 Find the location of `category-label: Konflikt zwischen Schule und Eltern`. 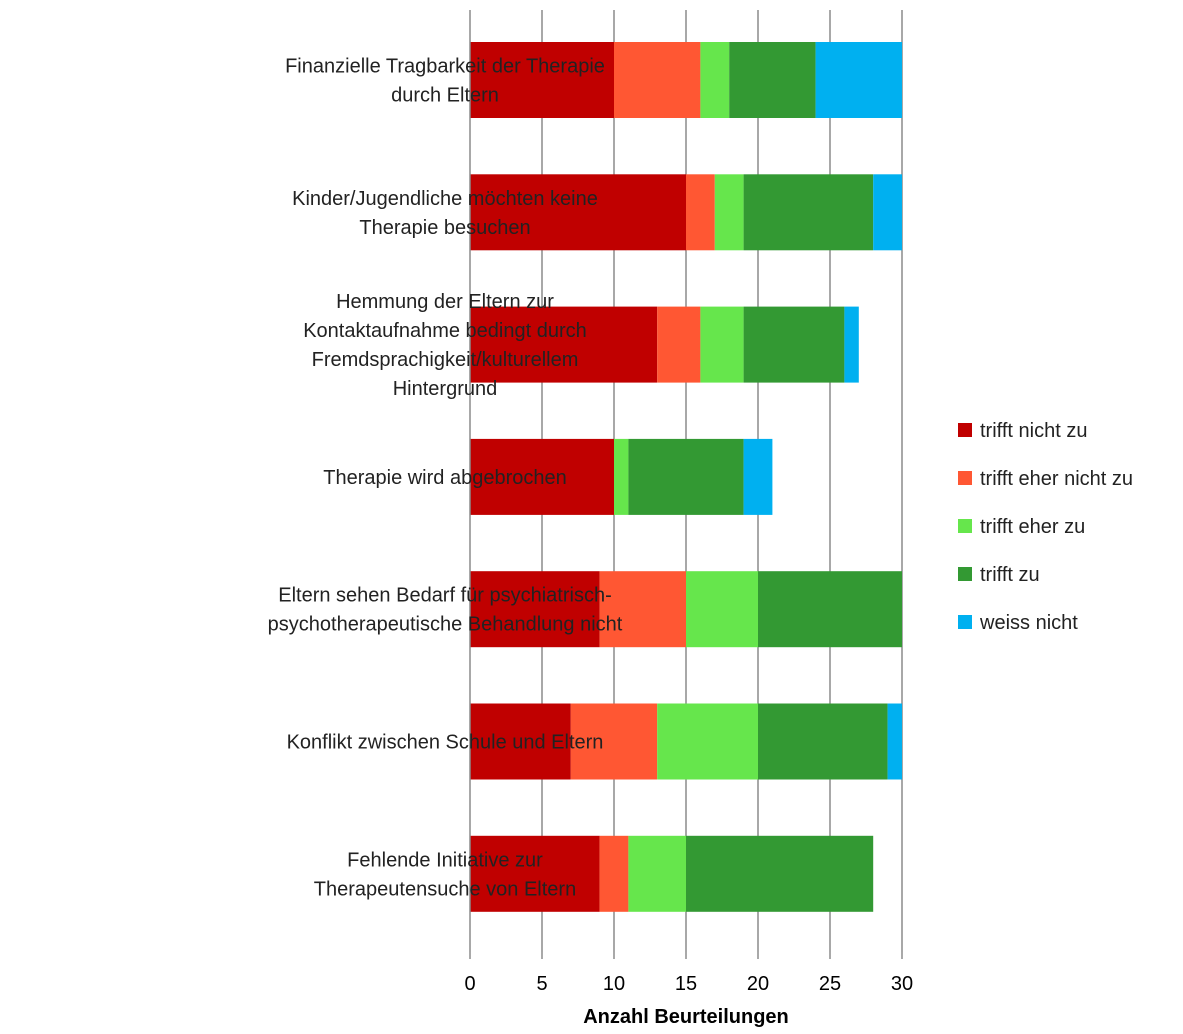

category-label: Konflikt zwischen Schule und Eltern is located at coordinates (445, 743).